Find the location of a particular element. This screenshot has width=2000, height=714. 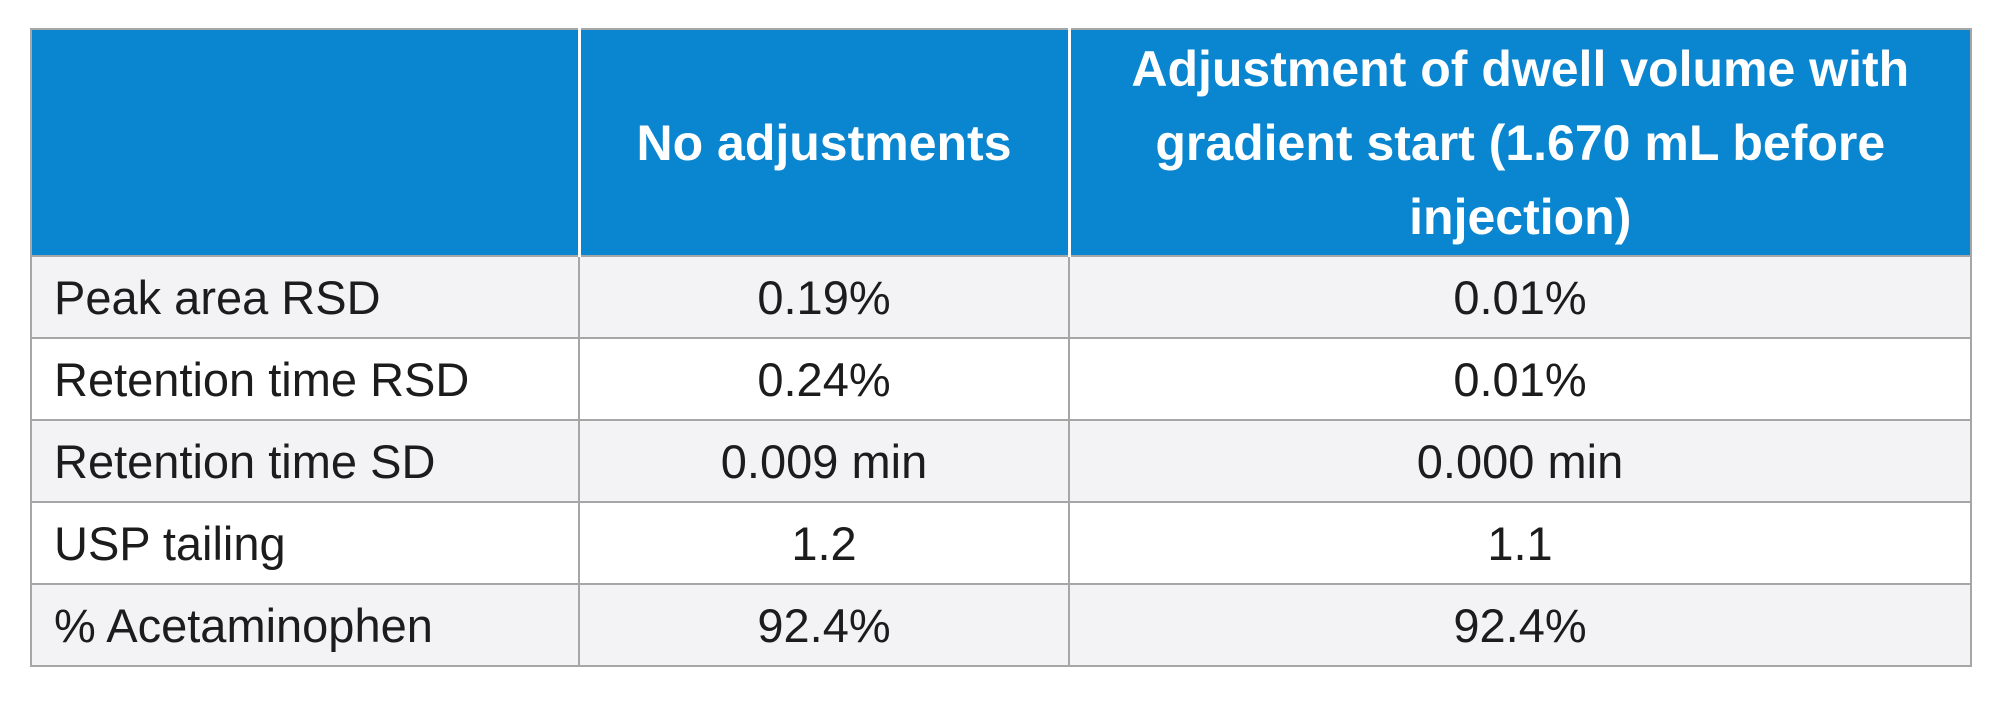

cell-adjusted: 0.000 min is located at coordinates (1520, 461).